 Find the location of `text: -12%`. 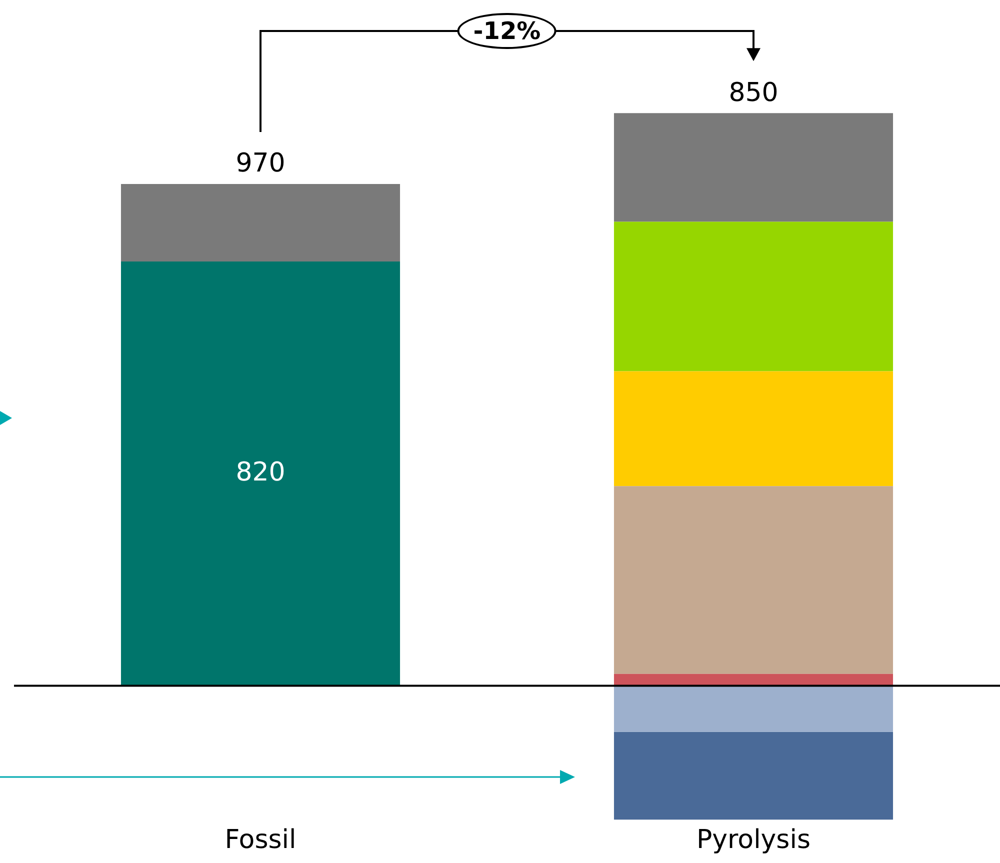

text: -12% is located at coordinates (507, 31).